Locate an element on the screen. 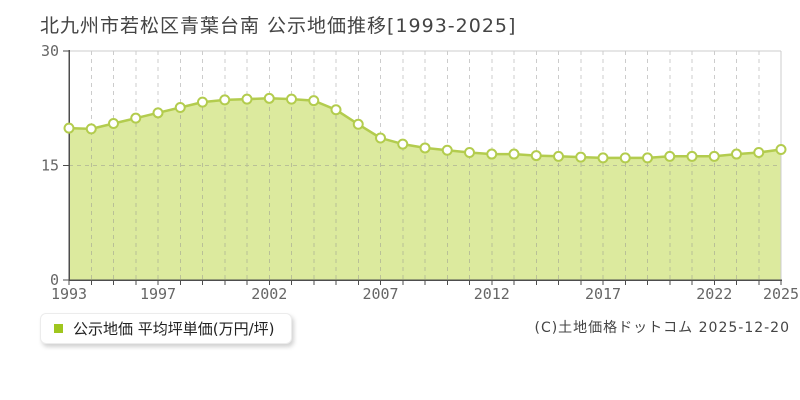 The width and height of the screenshot is (800, 400). legend-label: 公示地価 平均坪単価(万円/坪) is located at coordinates (174, 329).